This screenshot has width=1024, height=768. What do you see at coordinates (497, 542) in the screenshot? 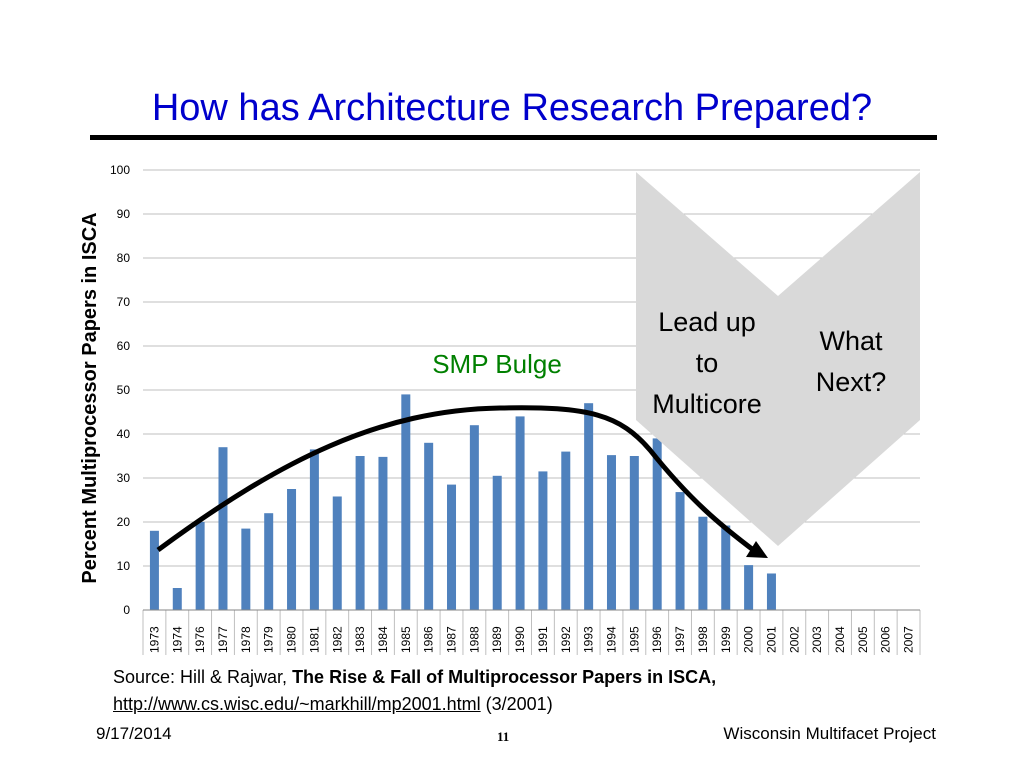
I see `bar-1989` at bounding box center [497, 542].